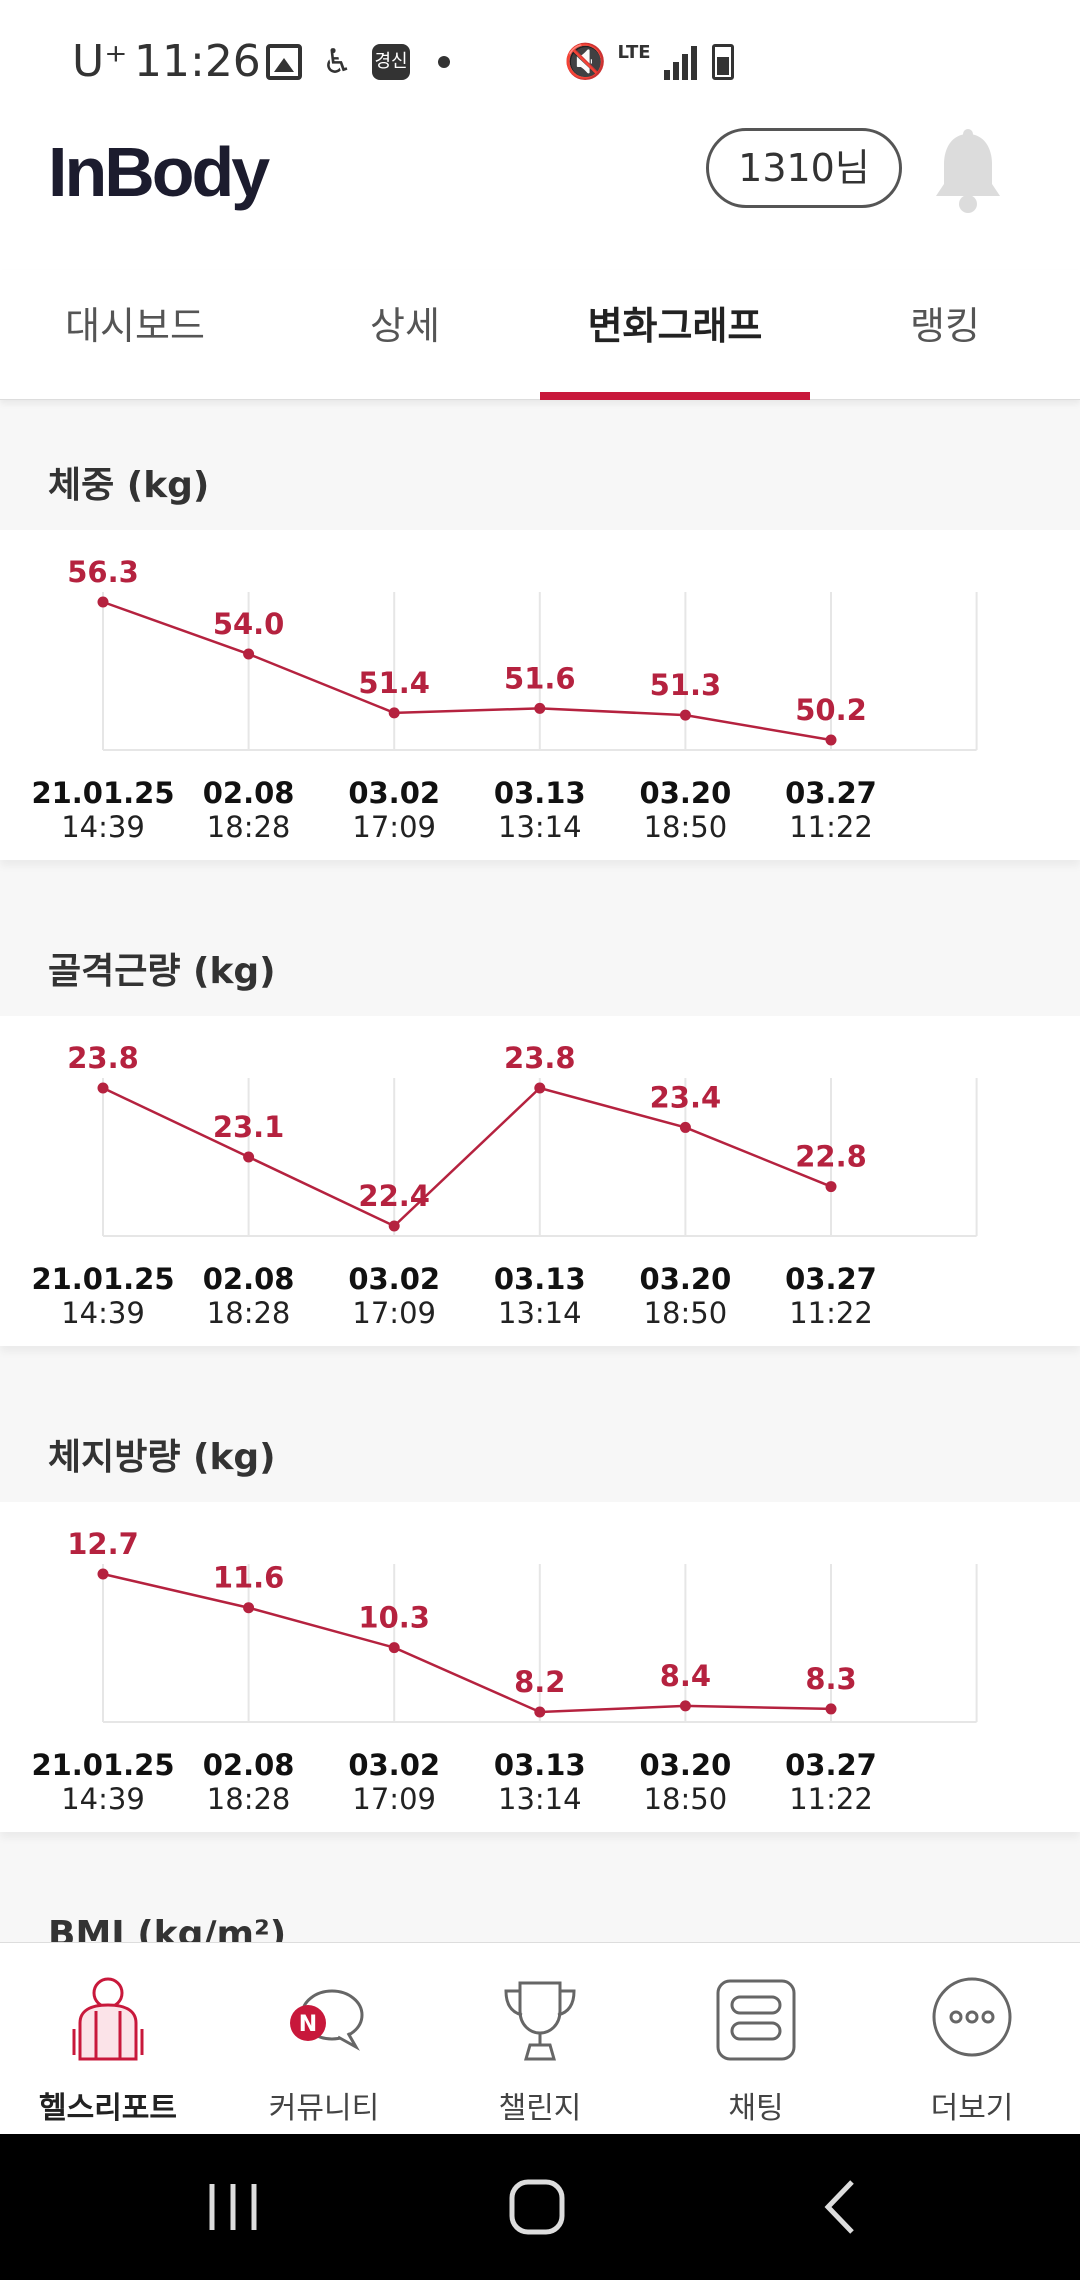 The image size is (1080, 2280). Describe the element at coordinates (723, 62) in the screenshot. I see `battery-icon` at that location.